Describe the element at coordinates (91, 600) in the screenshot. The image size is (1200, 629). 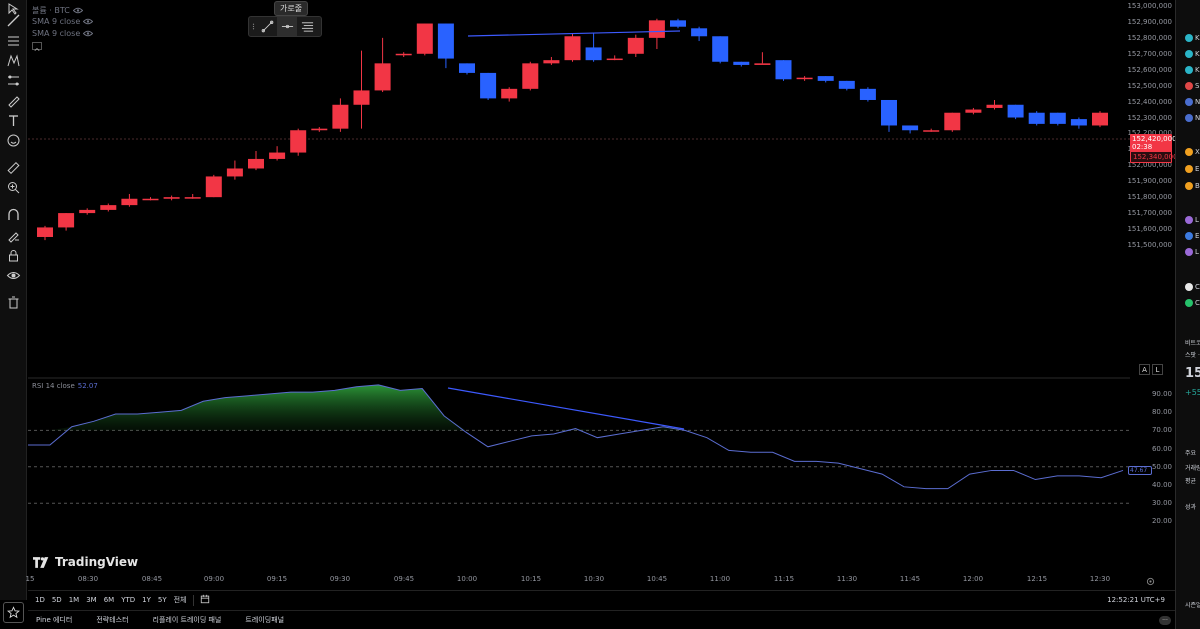
I see `range-3m: 3M` at that location.